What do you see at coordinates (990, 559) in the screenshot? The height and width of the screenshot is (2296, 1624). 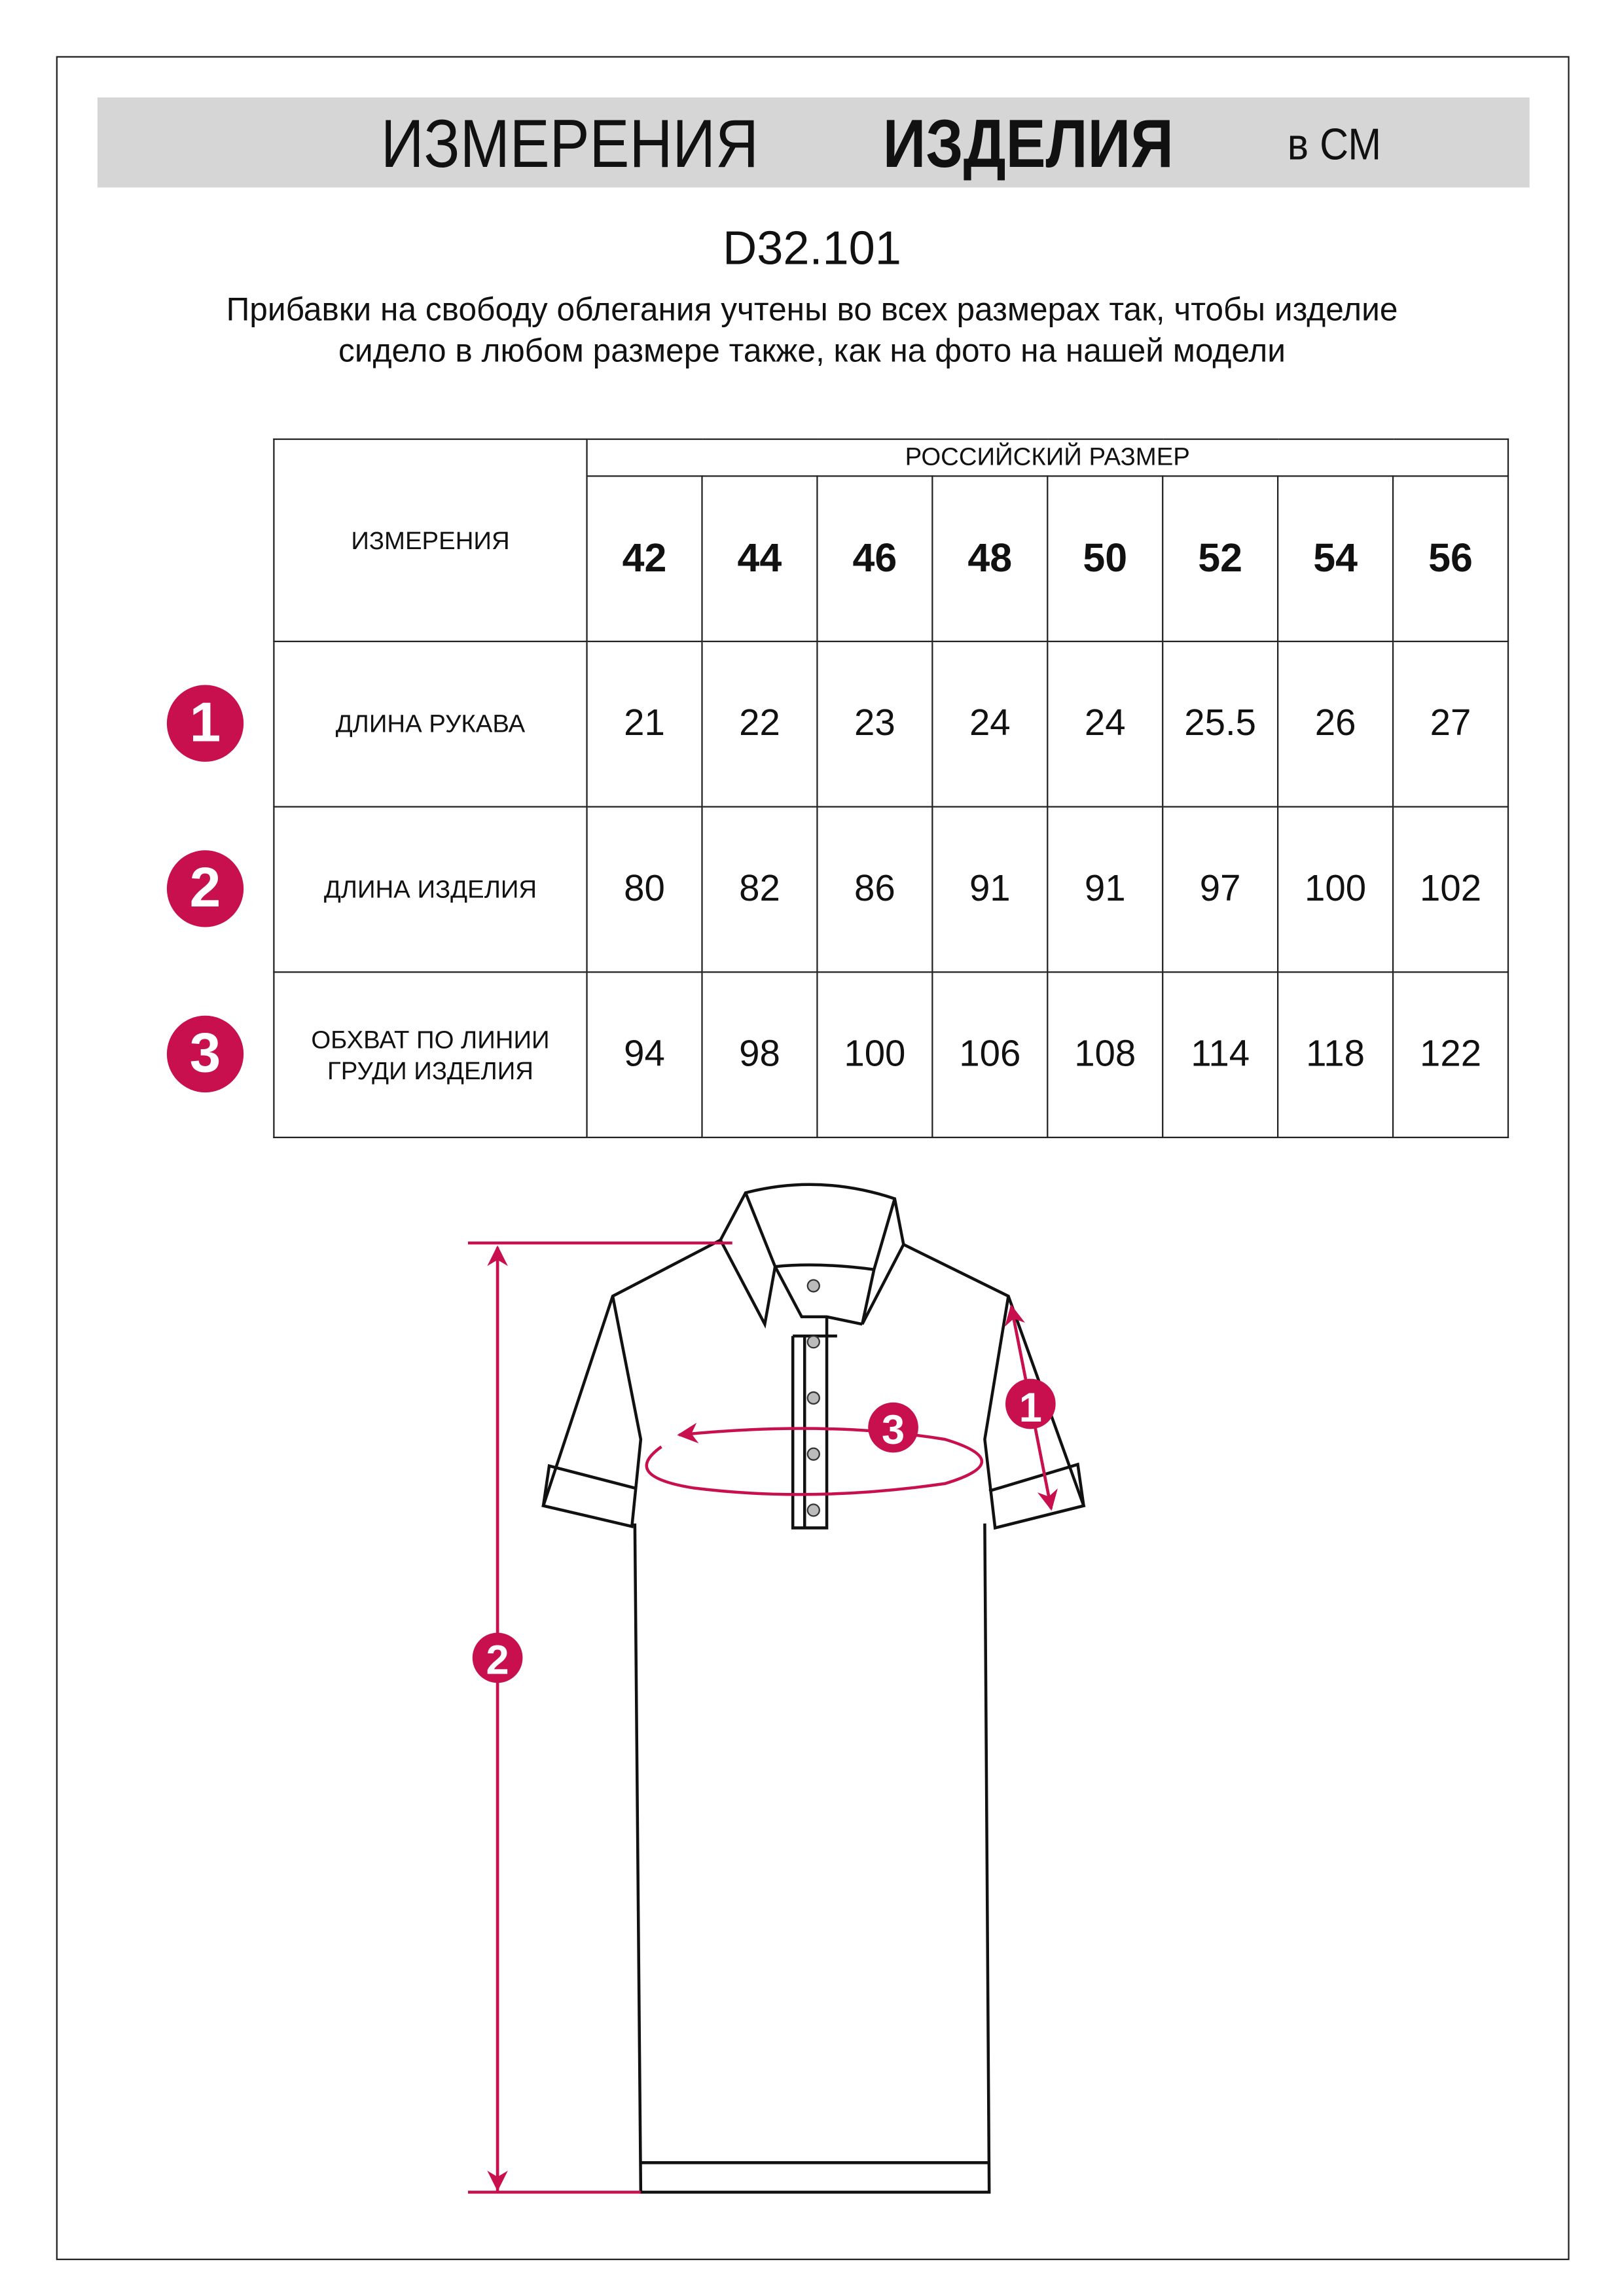 I see `size-header-cell: 48` at bounding box center [990, 559].